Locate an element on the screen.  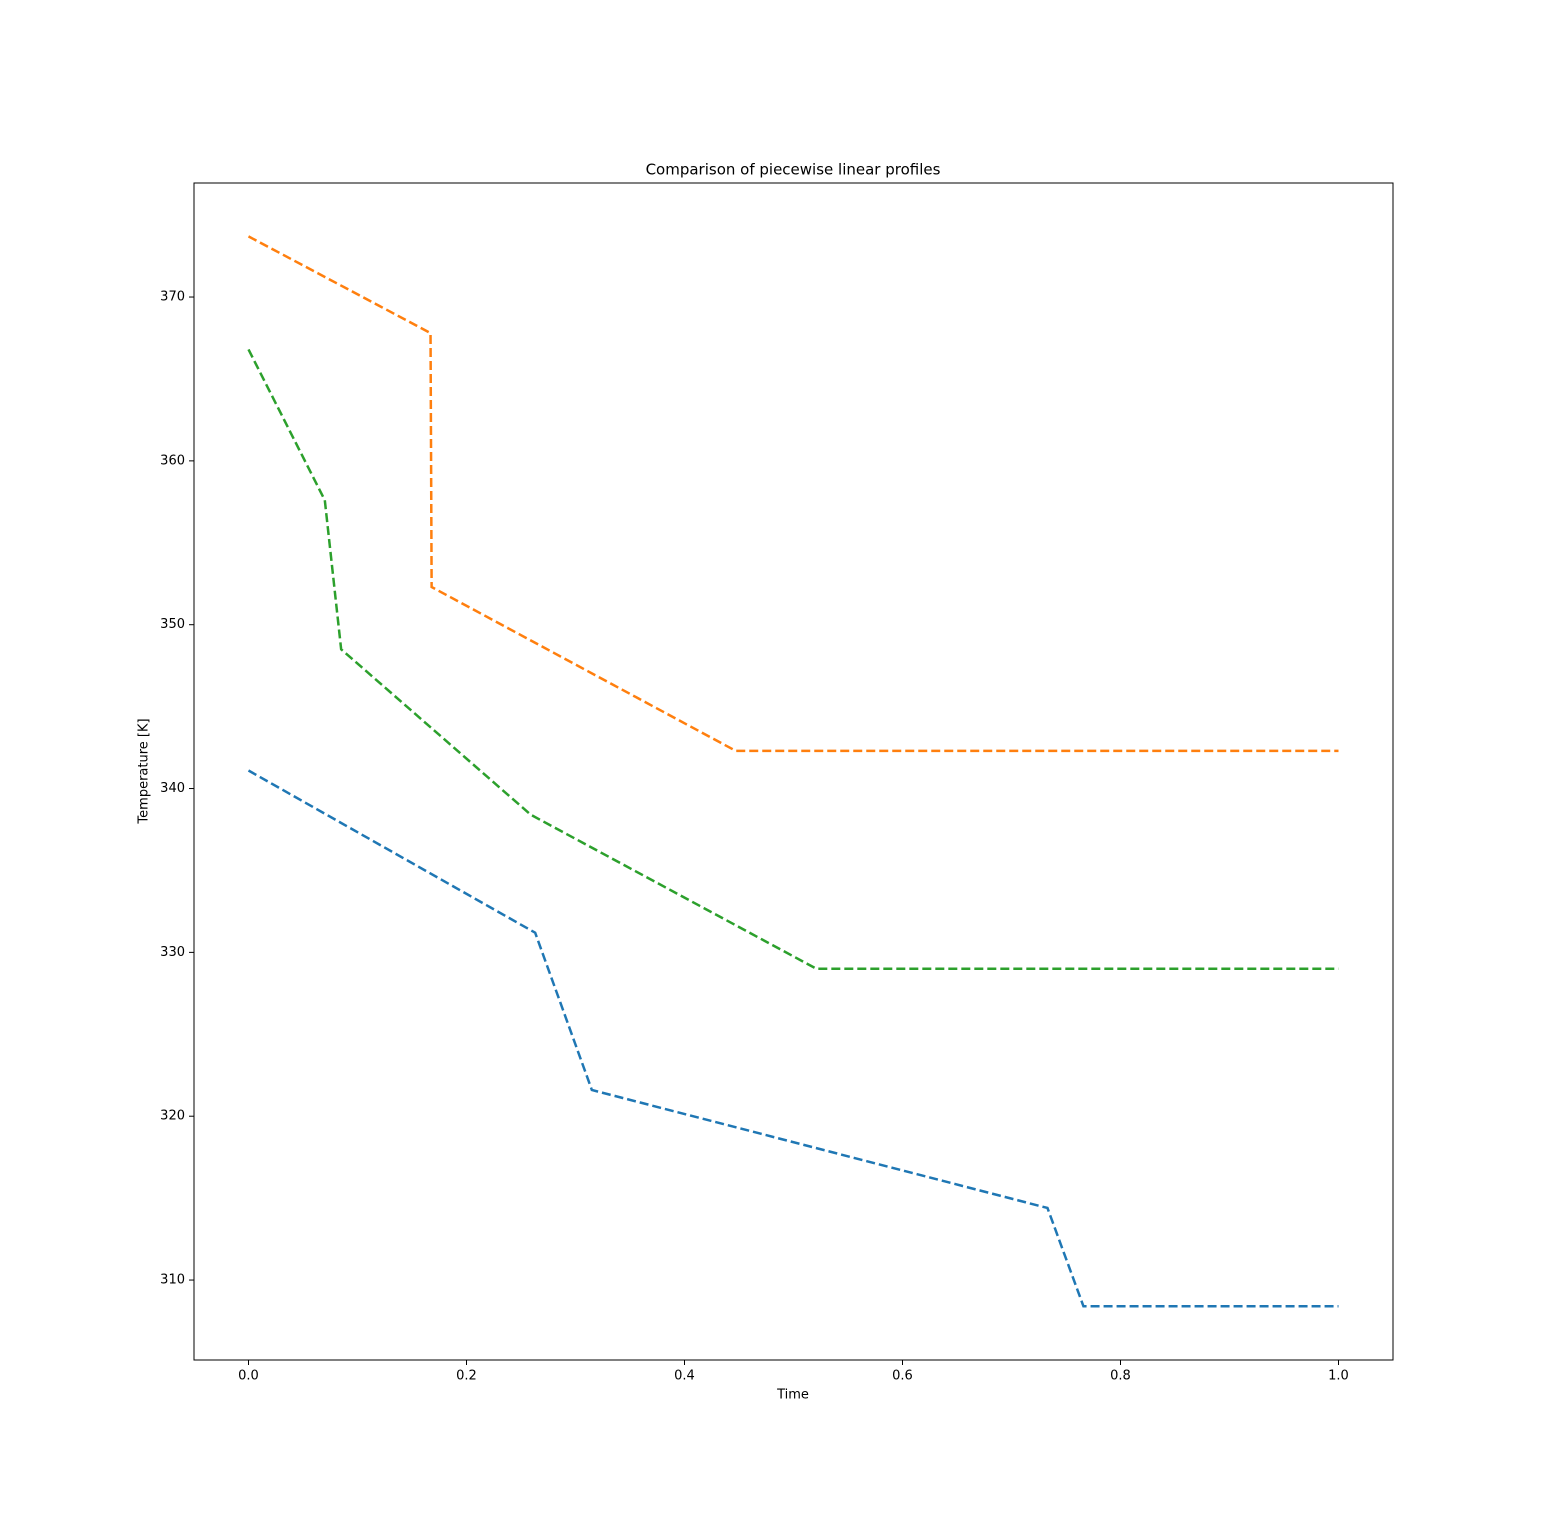
x-tick-label: 0.6 is located at coordinates (902, 1376).